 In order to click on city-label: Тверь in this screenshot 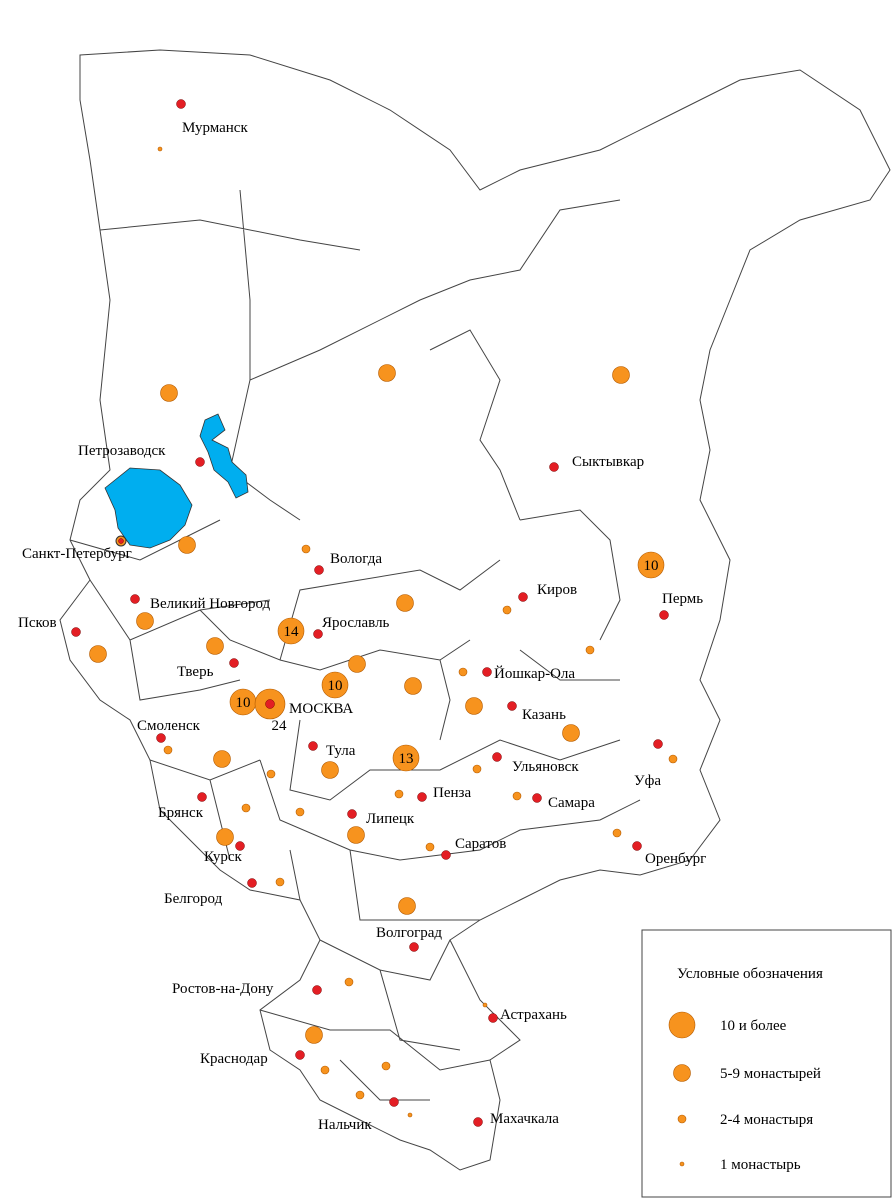, I will do `click(195, 672)`.